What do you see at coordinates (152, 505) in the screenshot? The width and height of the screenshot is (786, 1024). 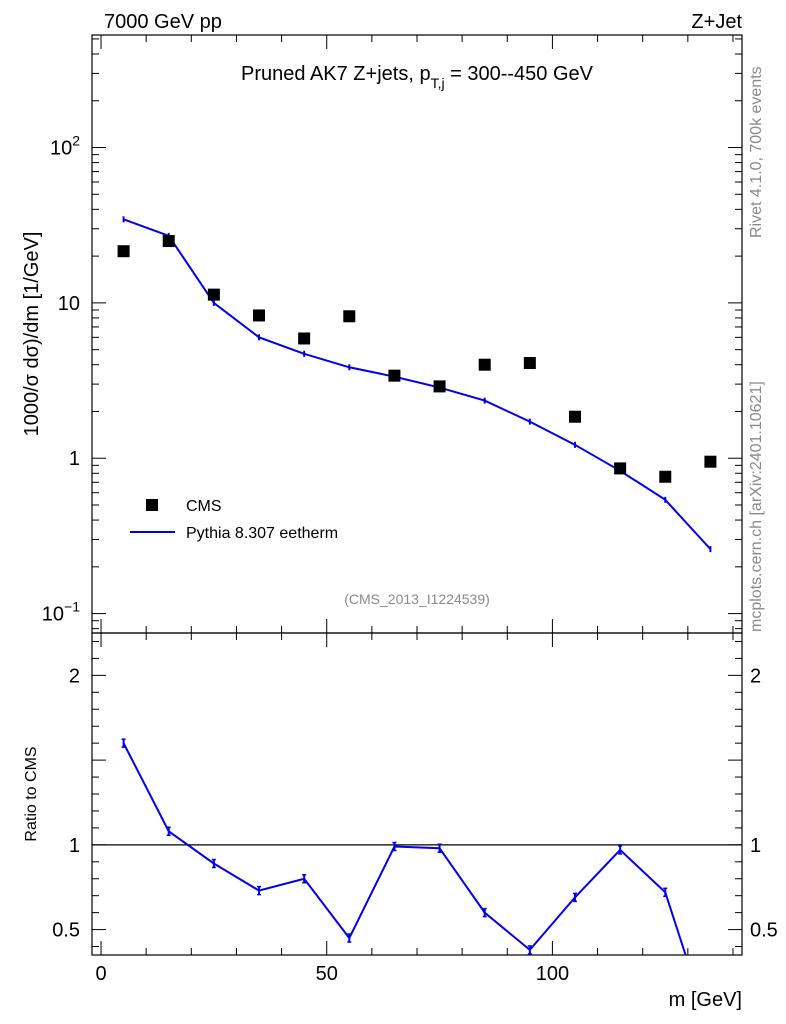 I see `legend-cms-marker` at bounding box center [152, 505].